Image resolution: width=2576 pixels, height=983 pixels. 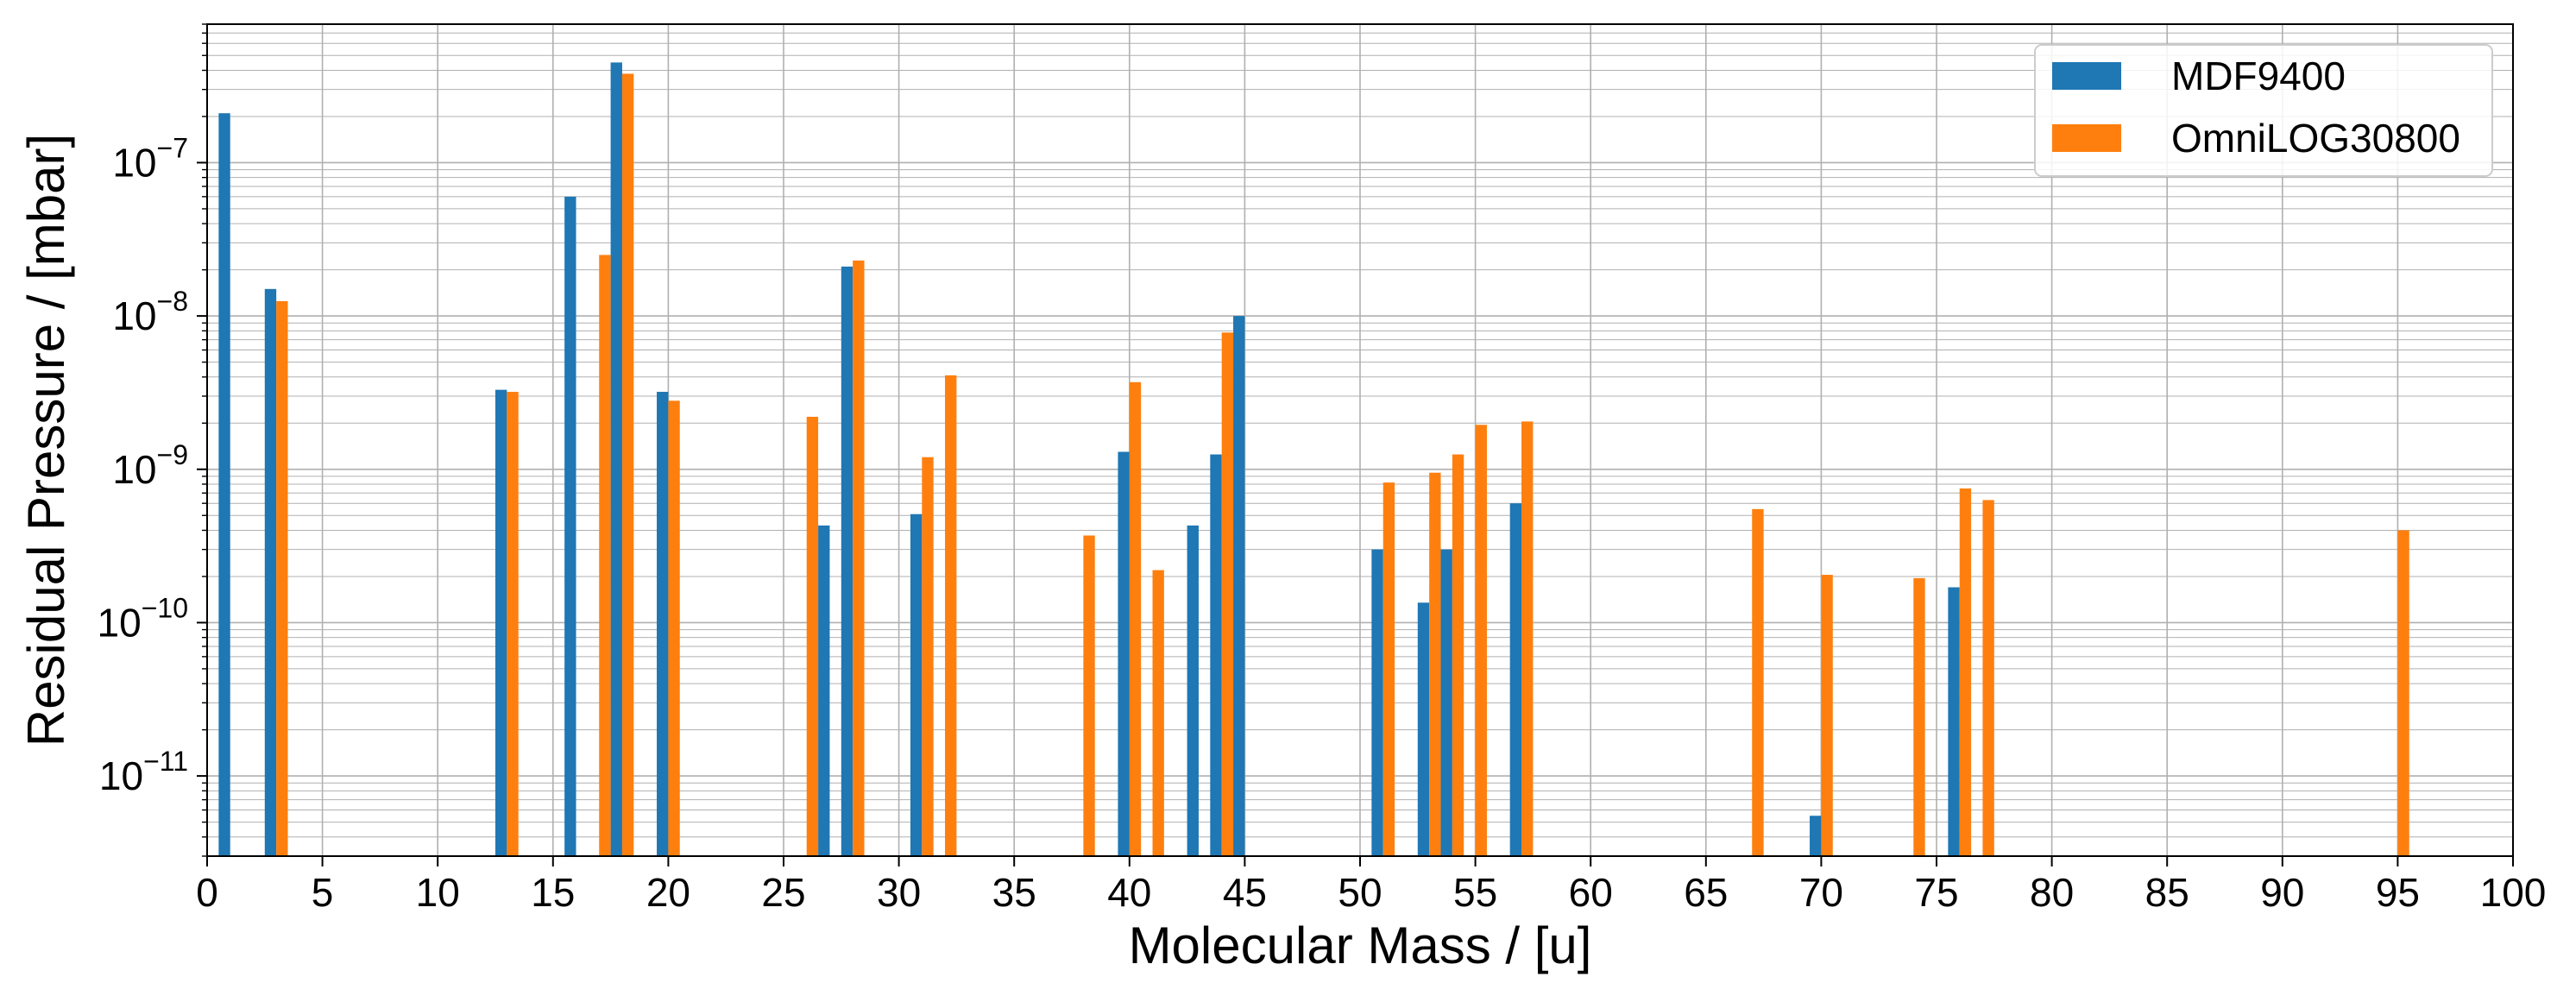 I want to click on x-axis-title: Molecular Mass / [u], so click(x=1361, y=945).